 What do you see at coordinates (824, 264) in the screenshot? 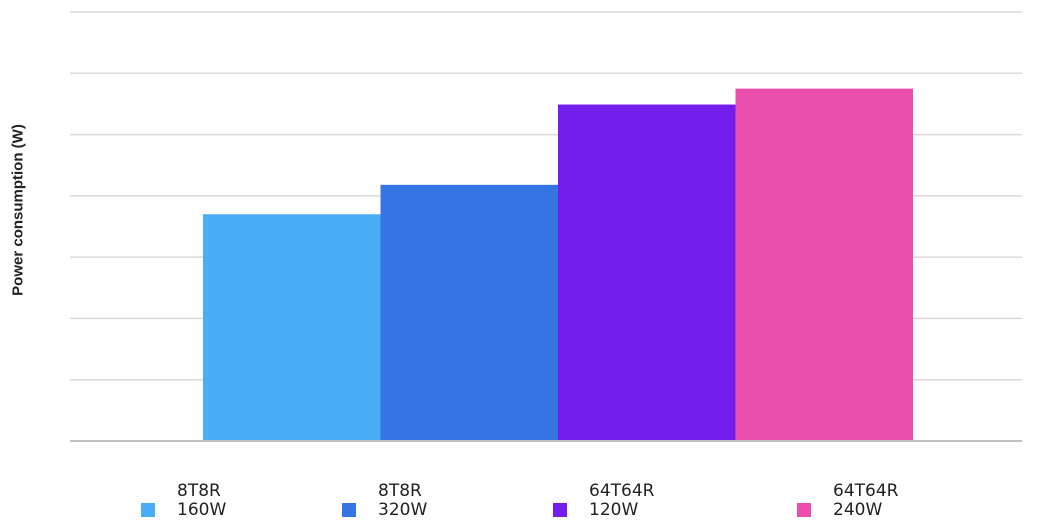
I see `bar-64t64r-240w` at bounding box center [824, 264].